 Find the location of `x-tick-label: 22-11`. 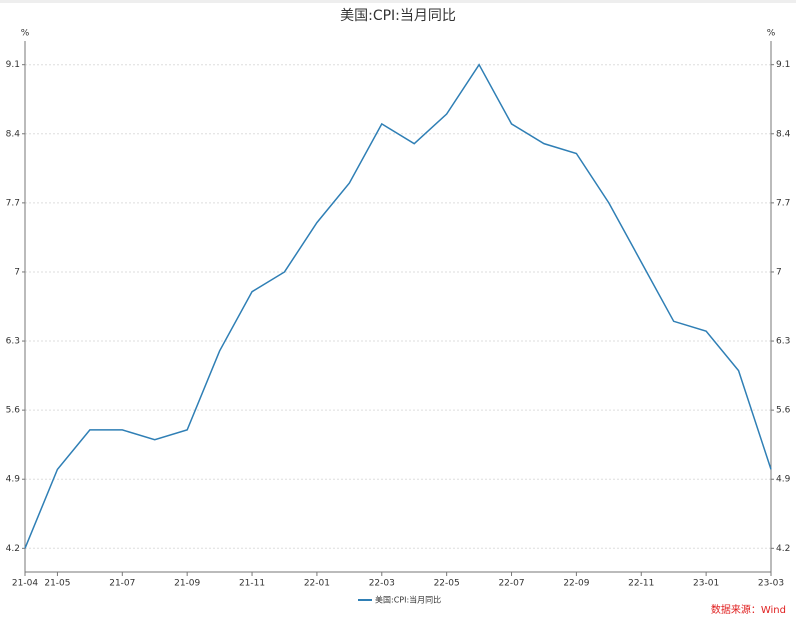

x-tick-label: 22-11 is located at coordinates (641, 584).